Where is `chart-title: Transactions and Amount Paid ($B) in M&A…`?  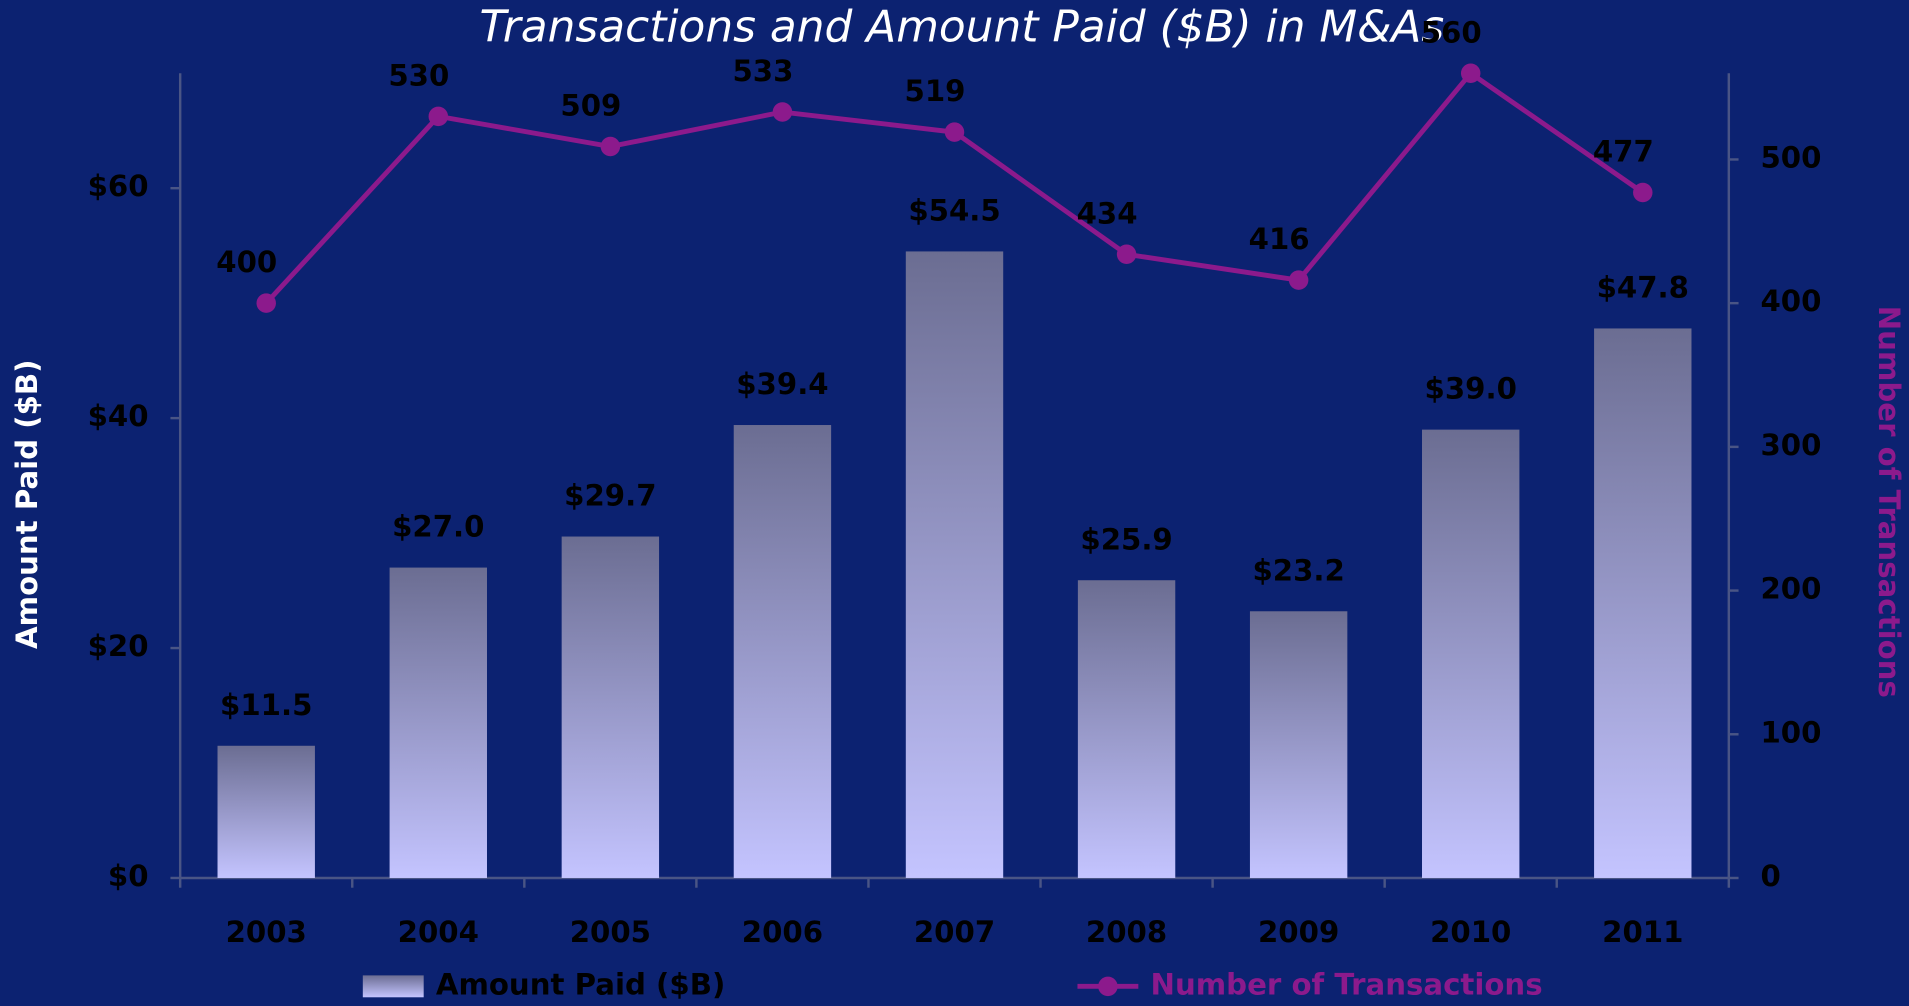
chart-title: Transactions and Amount Paid ($B) in M&A… is located at coordinates (961, 26).